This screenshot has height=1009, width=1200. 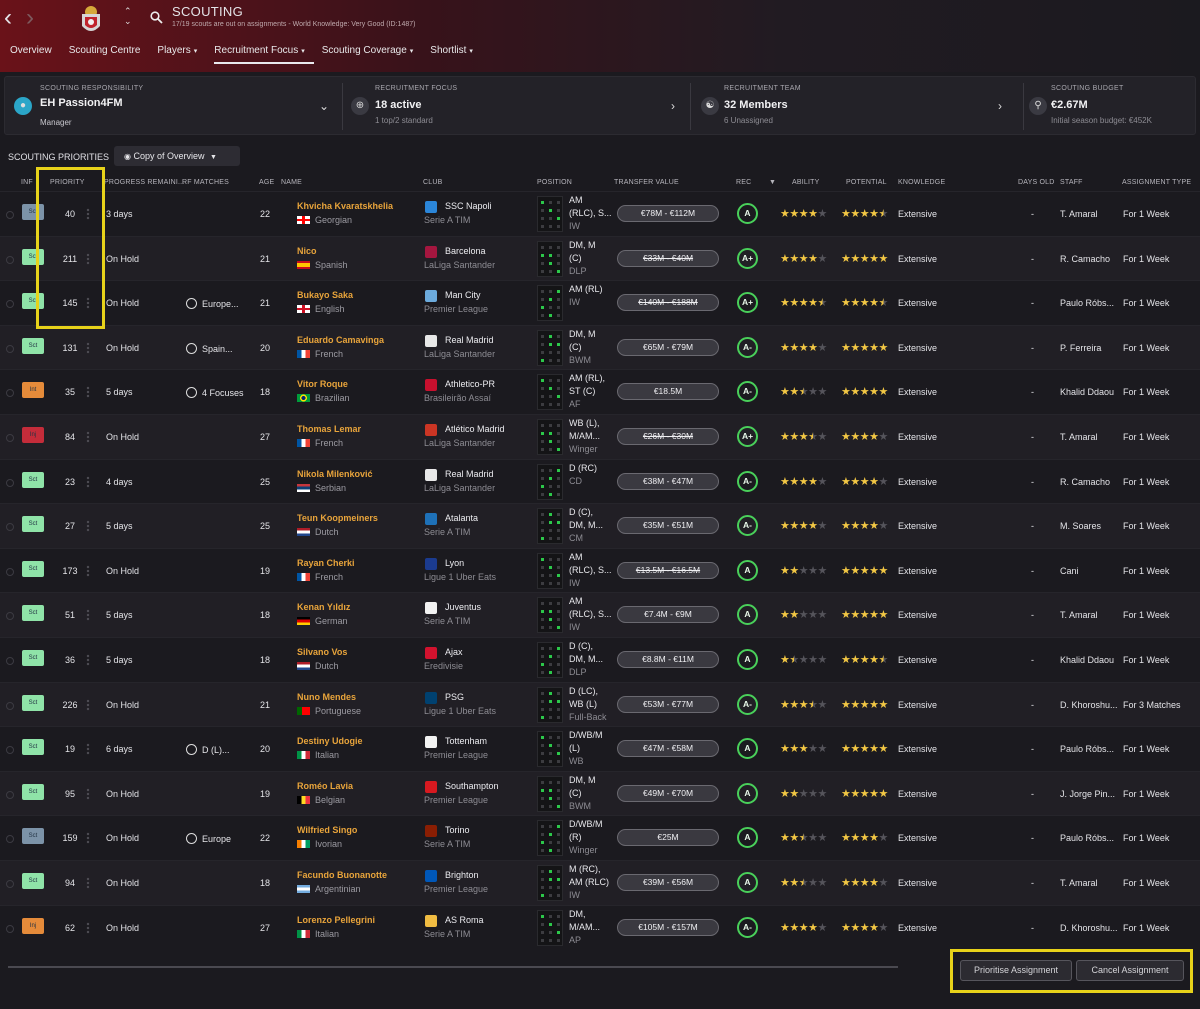 What do you see at coordinates (433, 182) in the screenshot?
I see `col-club: CLUB` at bounding box center [433, 182].